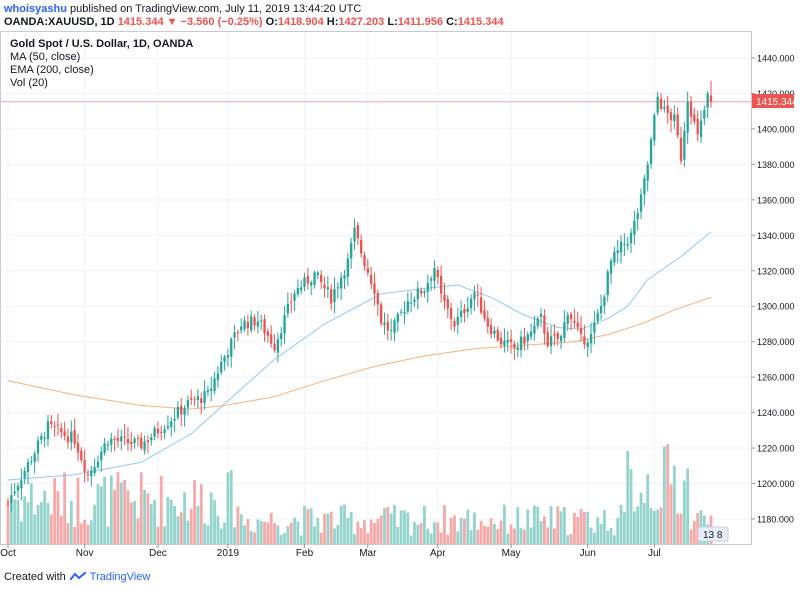 The height and width of the screenshot is (591, 800). I want to click on legend-vol: Vol (20), so click(29, 83).